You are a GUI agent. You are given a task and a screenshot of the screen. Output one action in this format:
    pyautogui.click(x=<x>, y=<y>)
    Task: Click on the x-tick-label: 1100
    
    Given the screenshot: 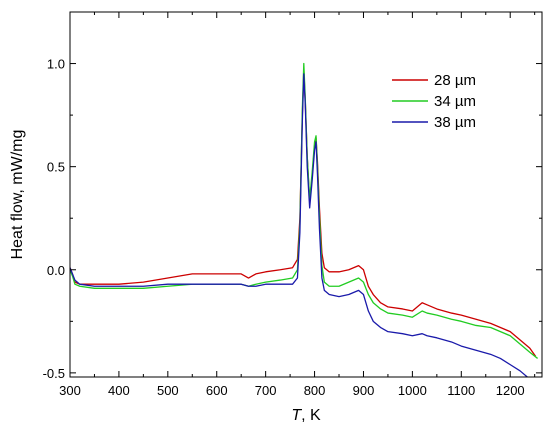 What is the action you would take?
    pyautogui.click(x=461, y=390)
    